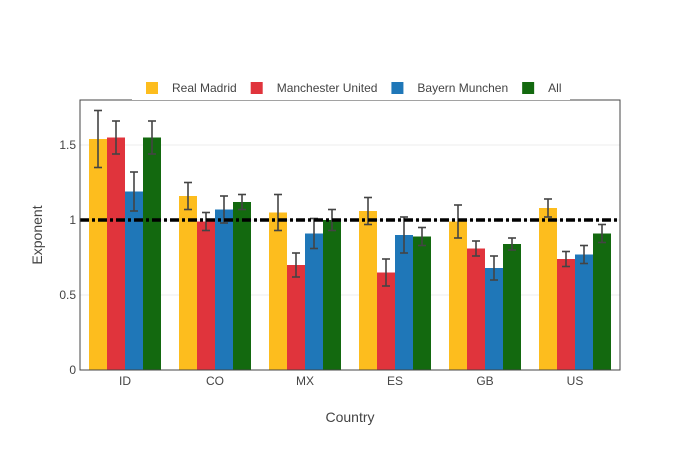 The height and width of the screenshot is (455, 700). Describe the element at coordinates (575, 381) in the screenshot. I see `x-tick-label: US` at that location.